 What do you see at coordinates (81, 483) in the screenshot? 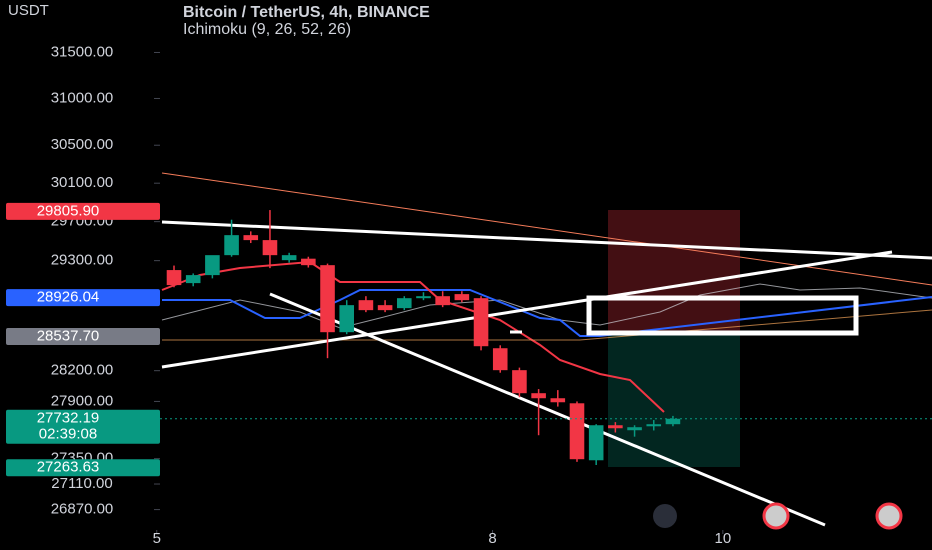
I see `y-tick-label: 27110.00` at bounding box center [81, 483].